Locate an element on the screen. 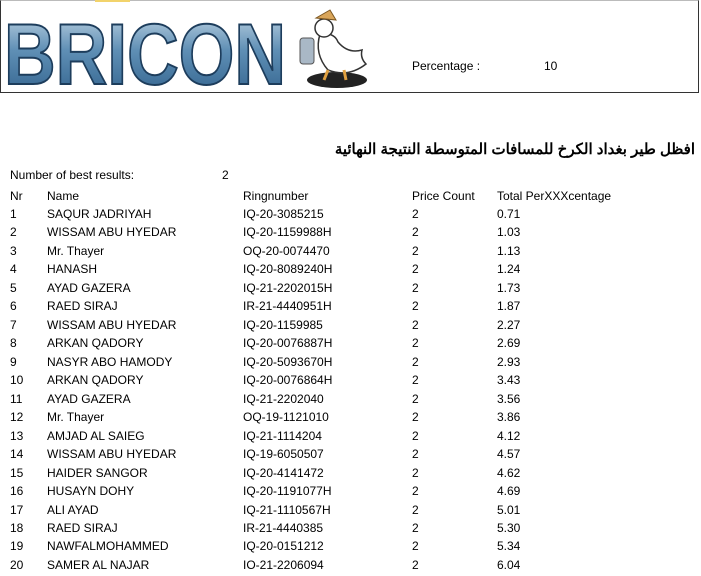  cell-total: 4.69 is located at coordinates (509, 491).